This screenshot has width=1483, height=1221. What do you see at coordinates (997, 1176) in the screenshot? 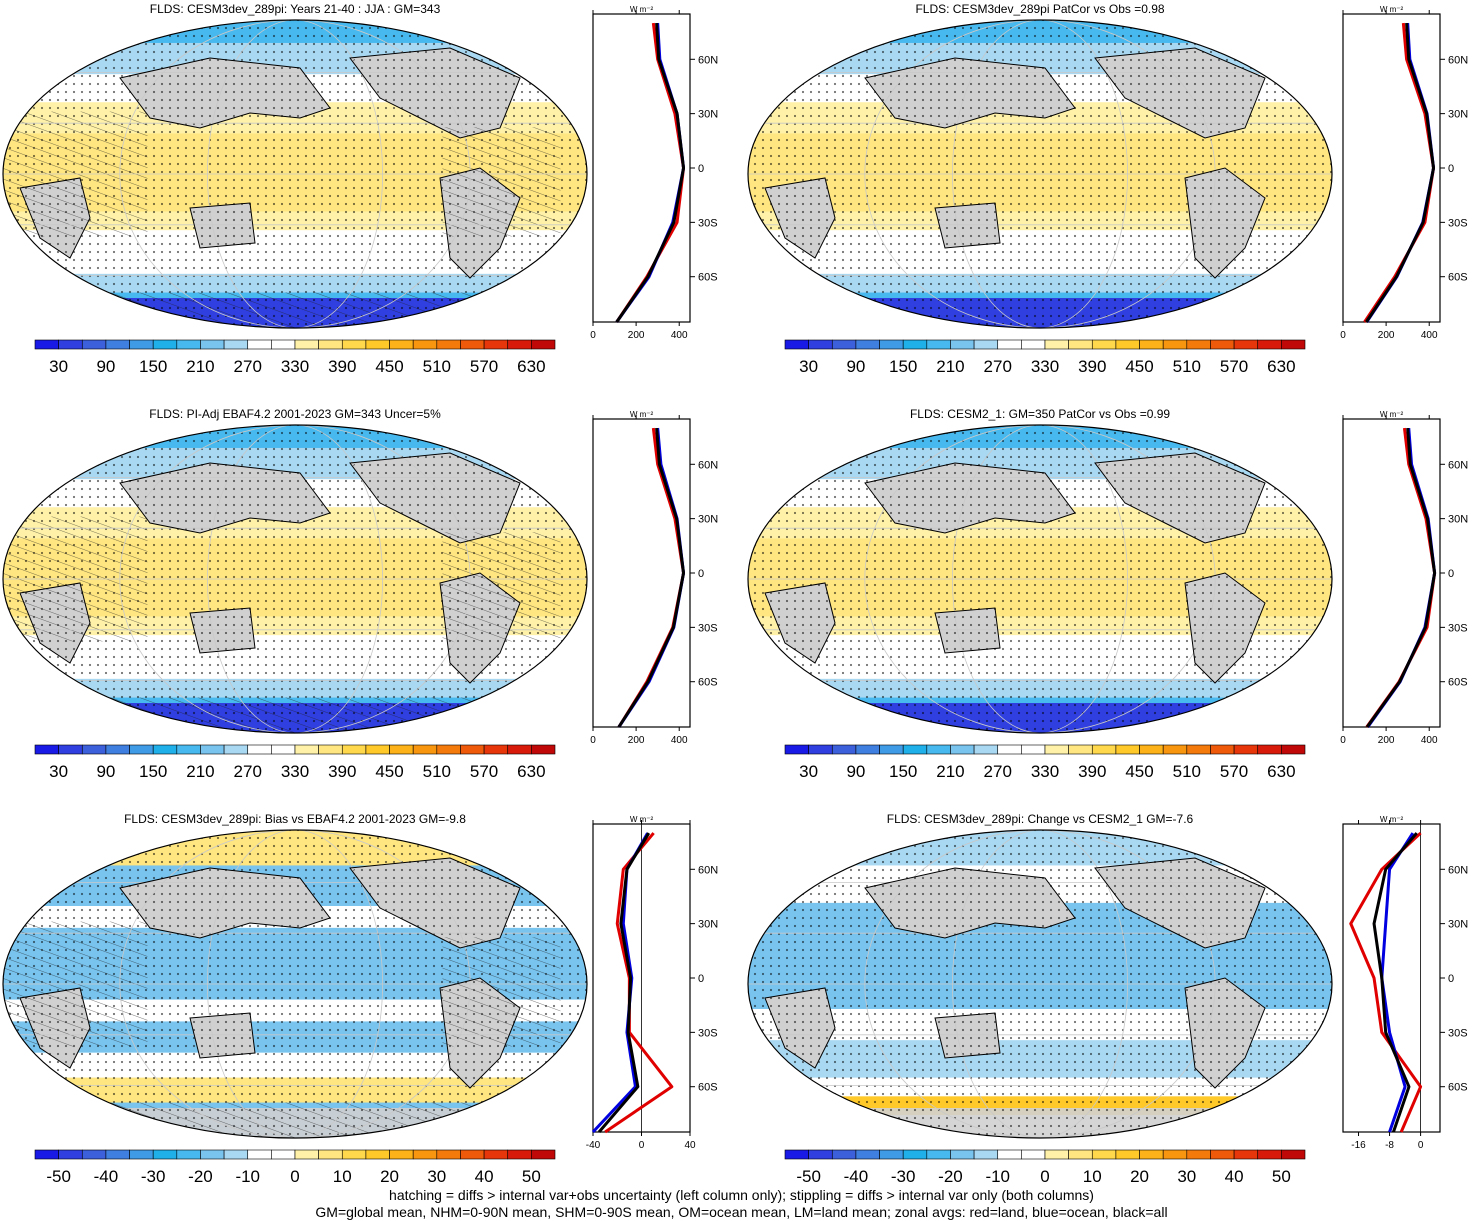
I see `colorbar-label: -10` at bounding box center [997, 1176].